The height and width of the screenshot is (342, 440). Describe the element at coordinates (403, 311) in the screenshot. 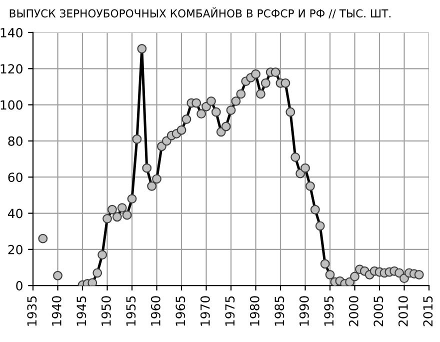

I see `x-tick-label: 2010` at that location.